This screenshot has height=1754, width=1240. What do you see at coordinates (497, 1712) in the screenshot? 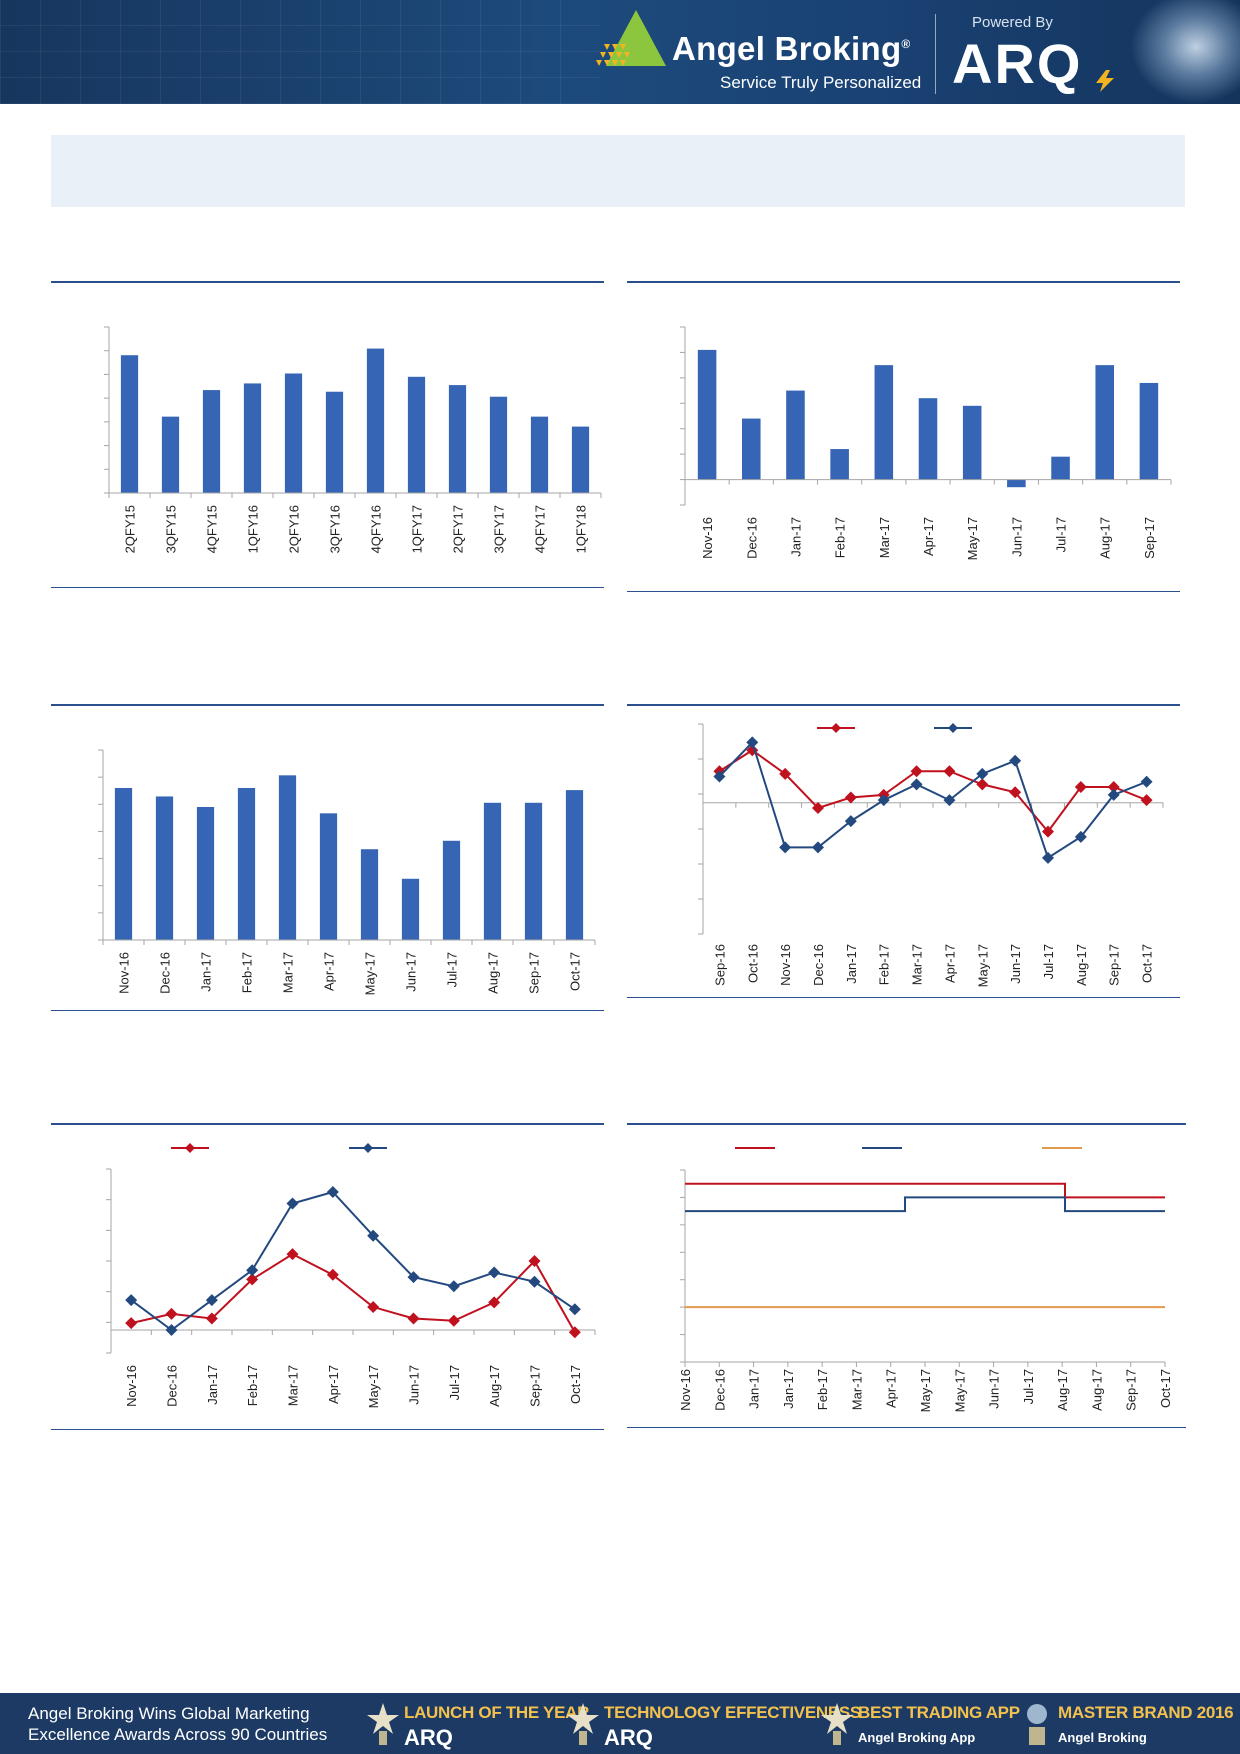
I see `award-title: LAUNCH OF THE YEAR` at bounding box center [497, 1712].